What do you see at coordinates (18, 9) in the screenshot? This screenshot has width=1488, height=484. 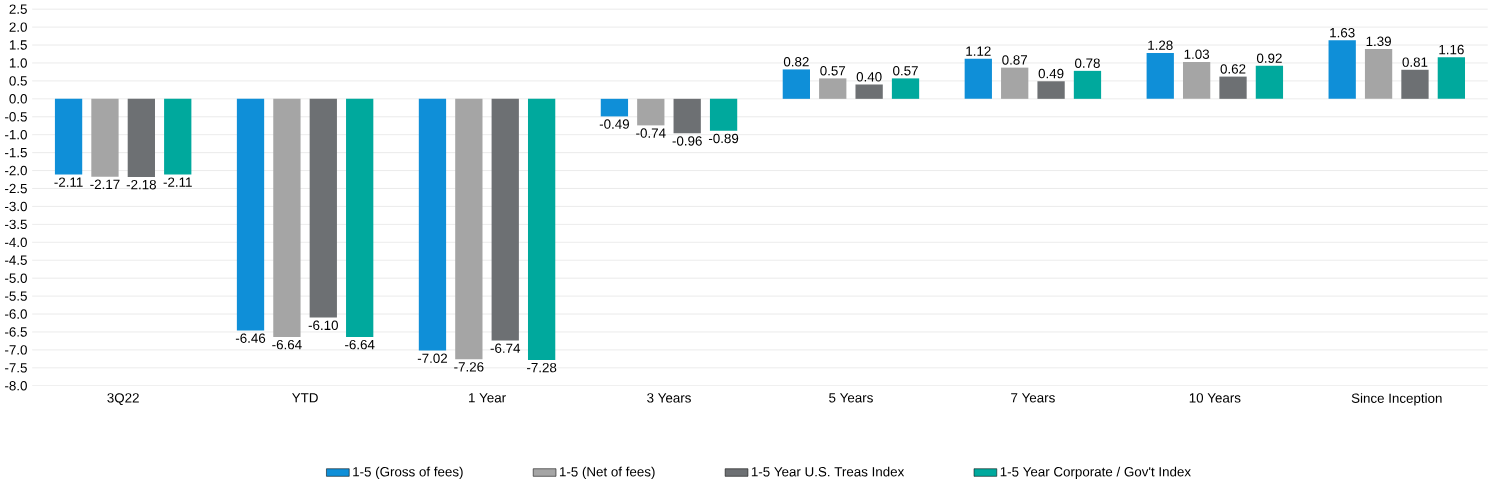 I see `y-tick-label: 2.5` at bounding box center [18, 9].